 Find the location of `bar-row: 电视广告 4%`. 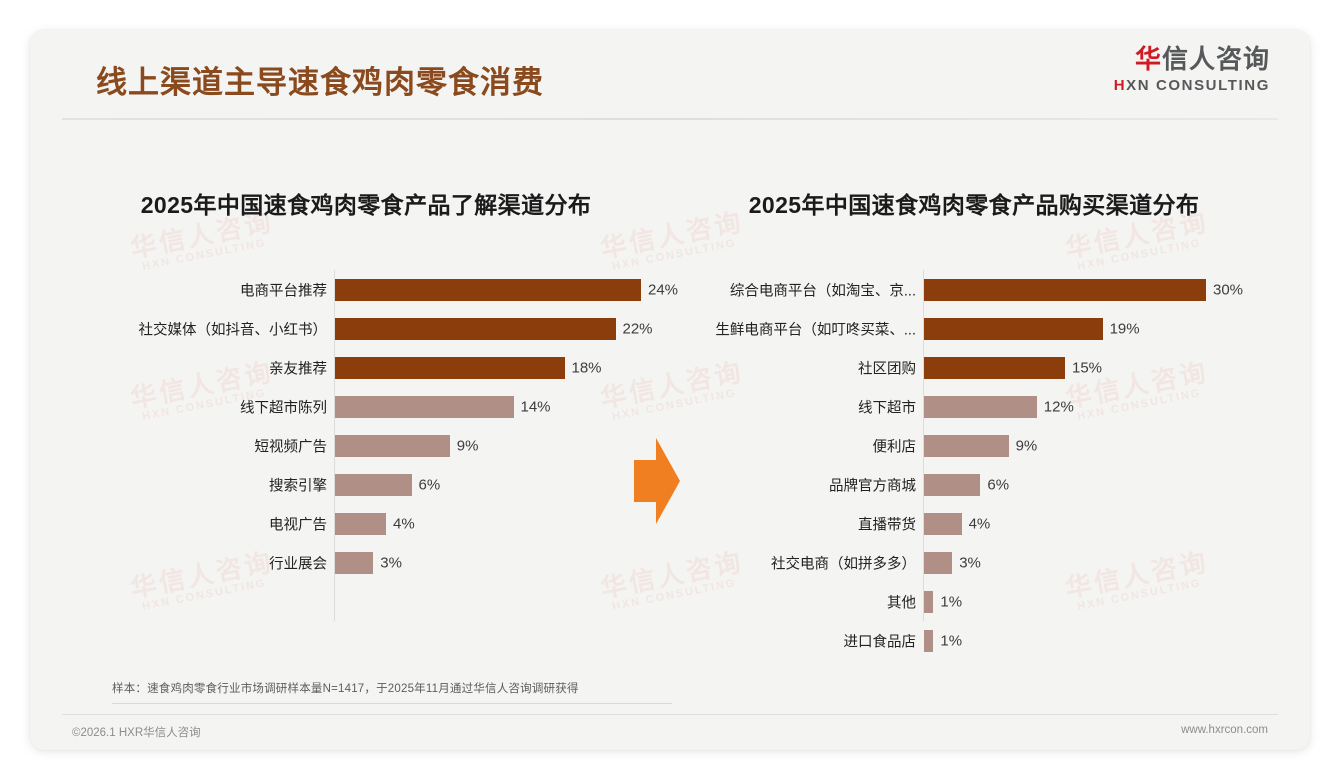

bar-row: 电视广告 4% is located at coordinates (366, 523).